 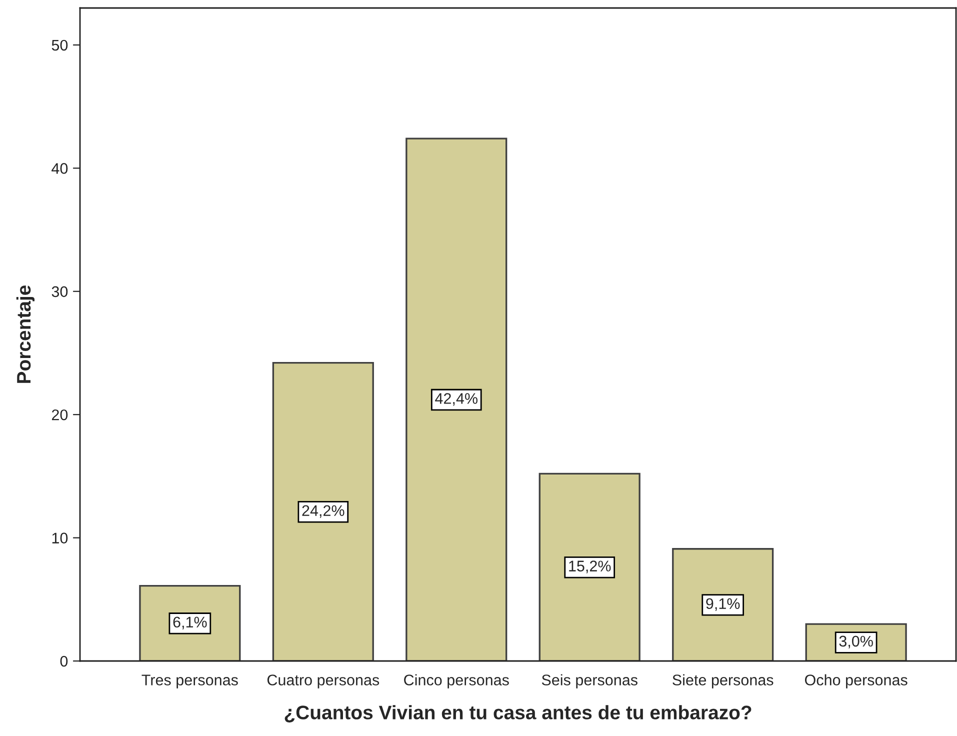 I want to click on y-tick-label: 20, so click(x=60, y=414).